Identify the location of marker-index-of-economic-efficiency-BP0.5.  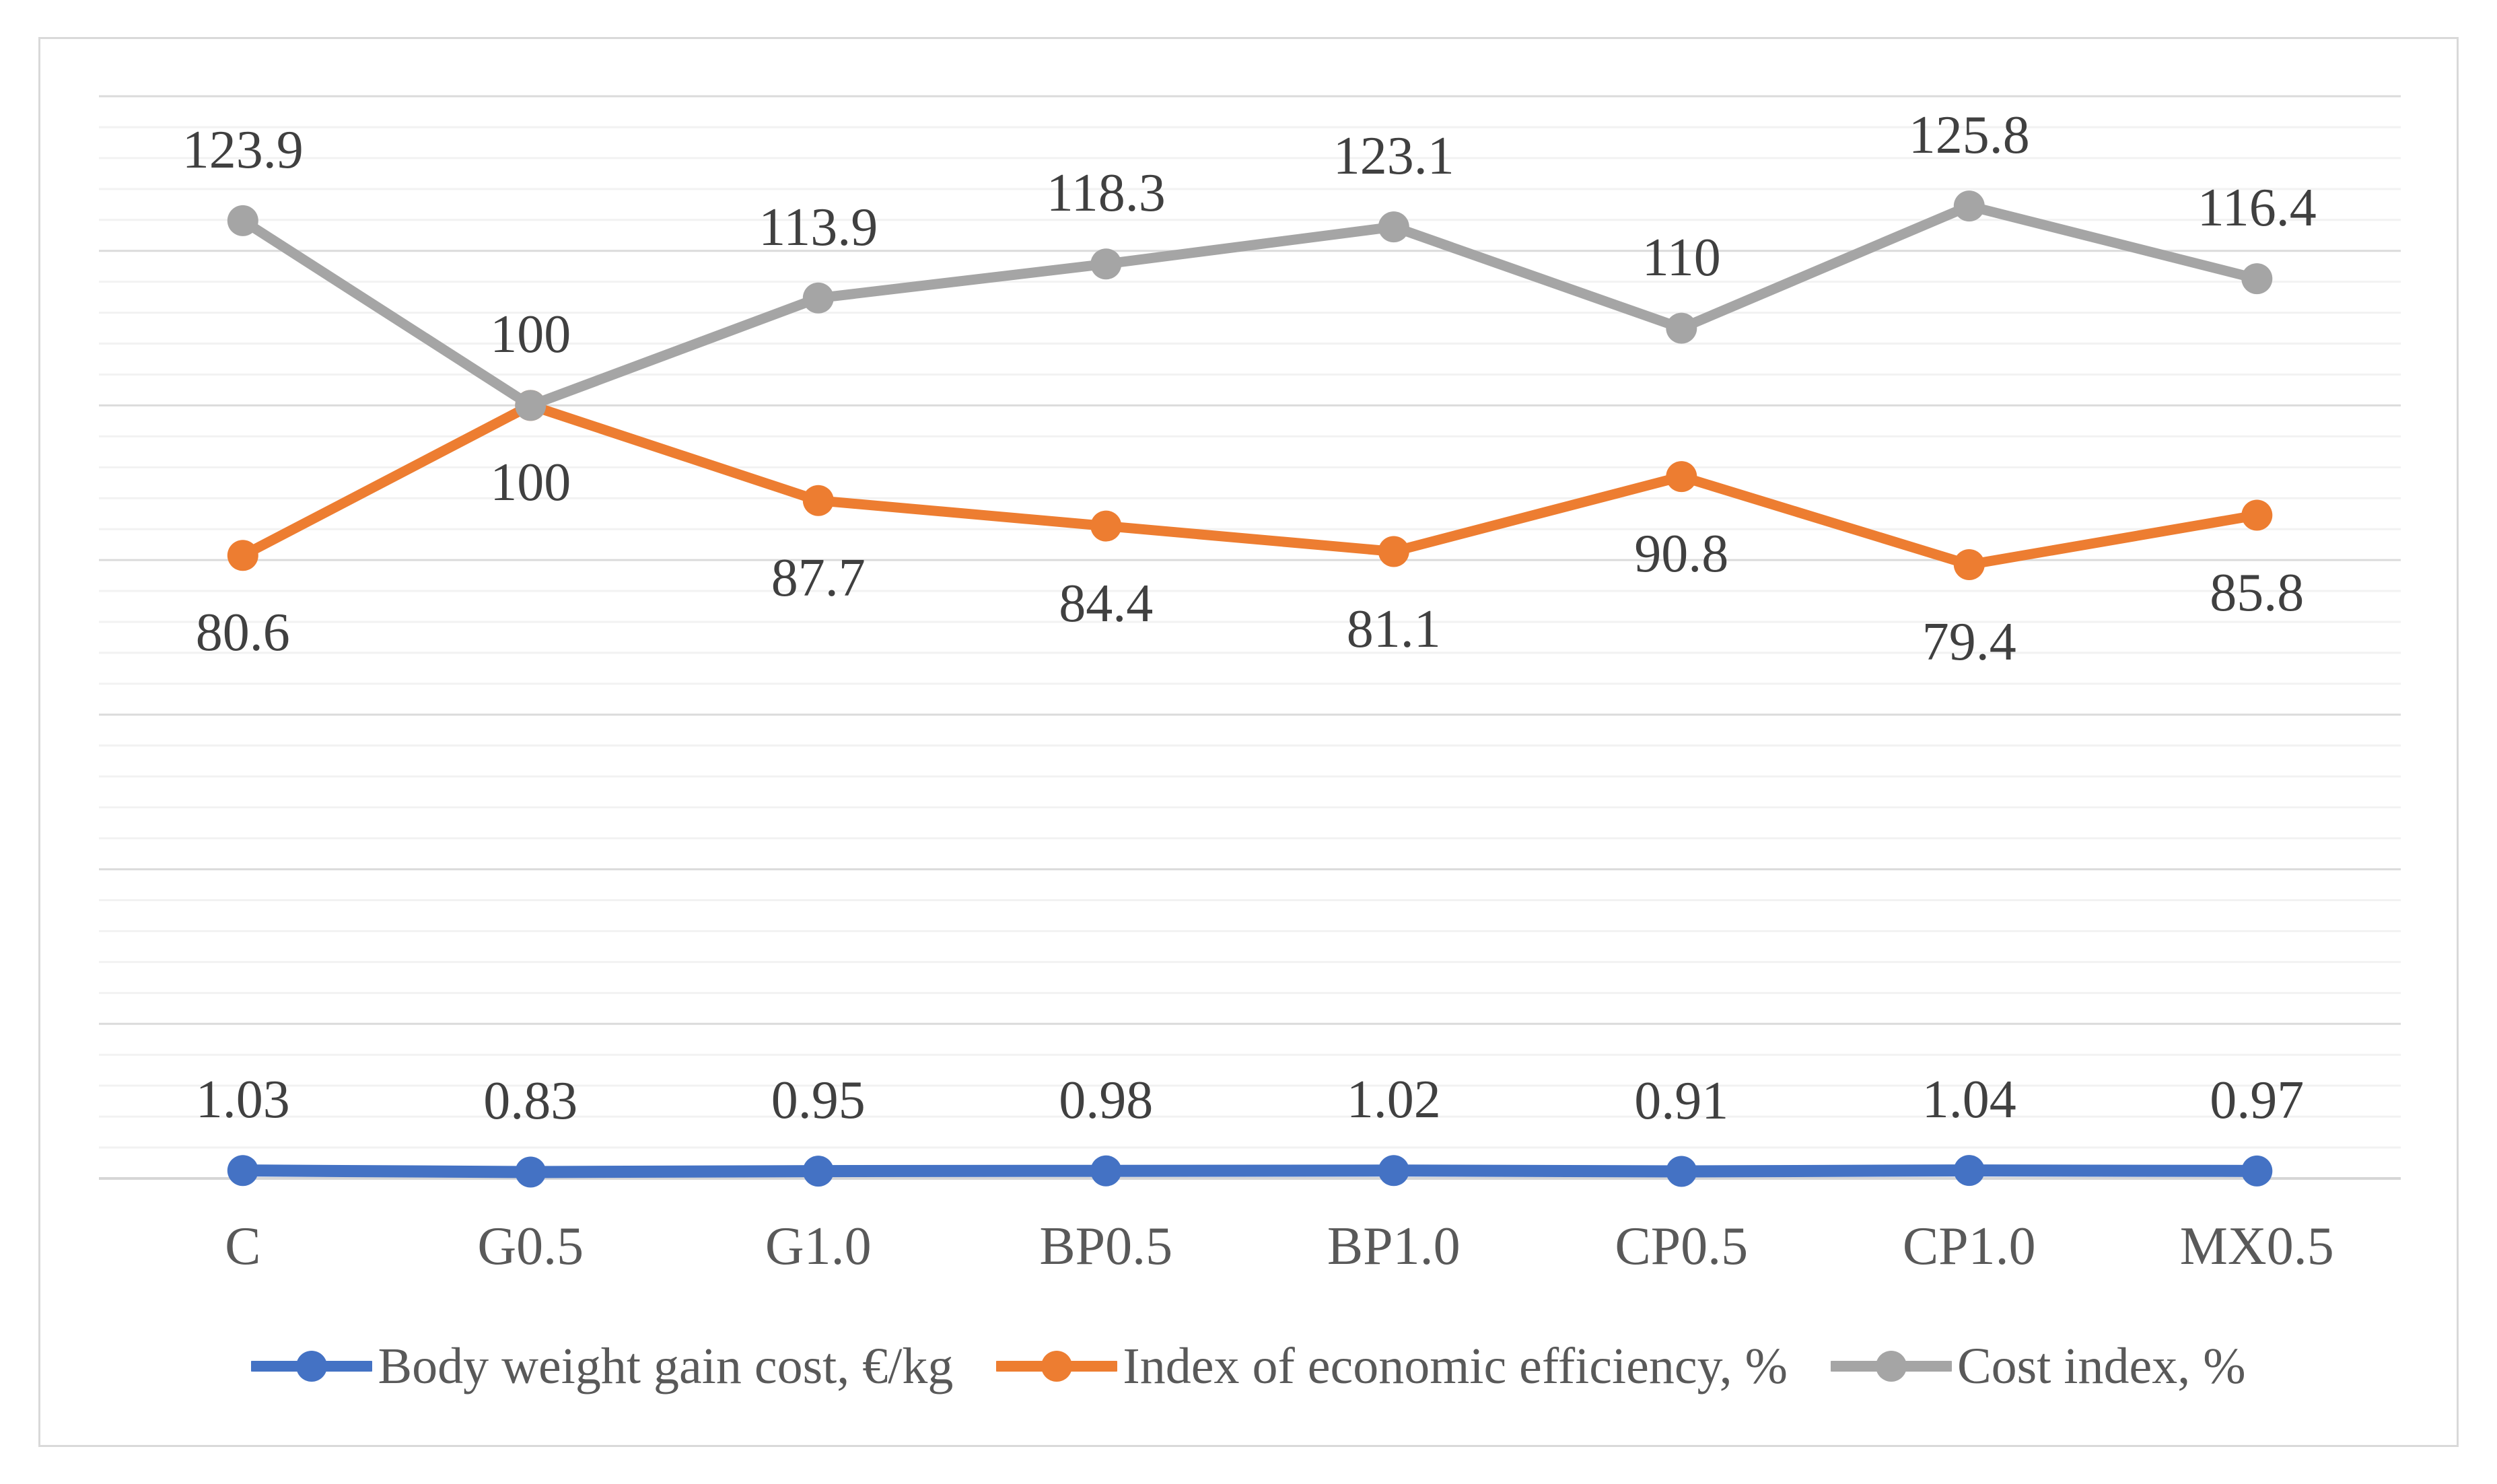
(1106, 526).